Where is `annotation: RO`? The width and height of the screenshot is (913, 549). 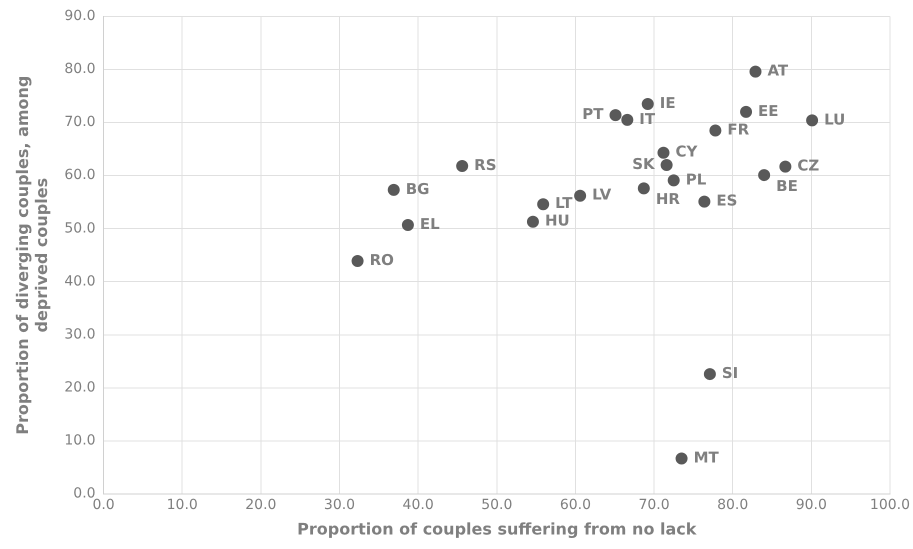
annotation: RO is located at coordinates (382, 259).